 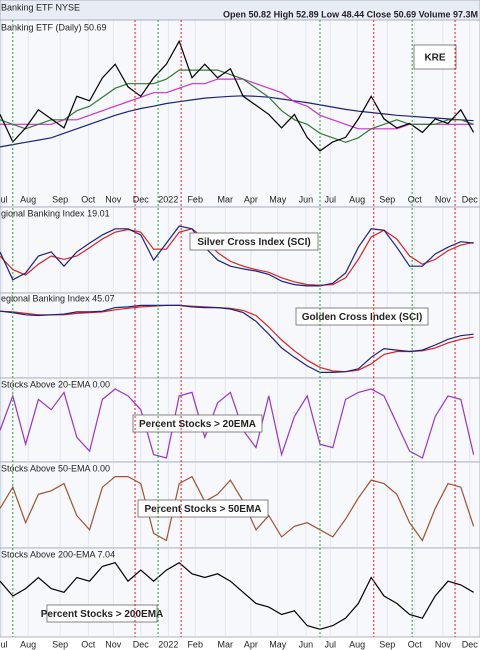 I want to click on annotation: Silver Cross Index (SCI), so click(x=253, y=242).